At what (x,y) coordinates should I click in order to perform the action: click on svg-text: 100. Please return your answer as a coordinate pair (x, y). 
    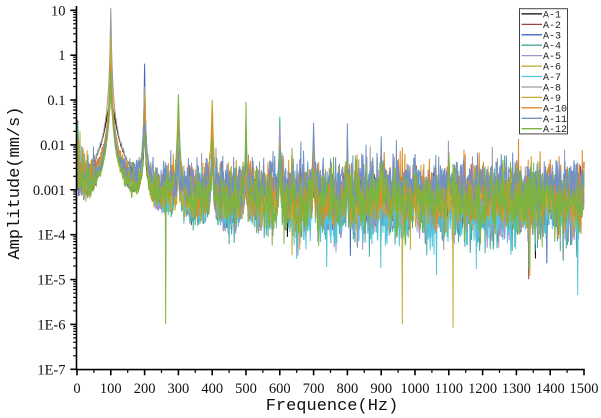
    Looking at the image, I should click on (111, 389).